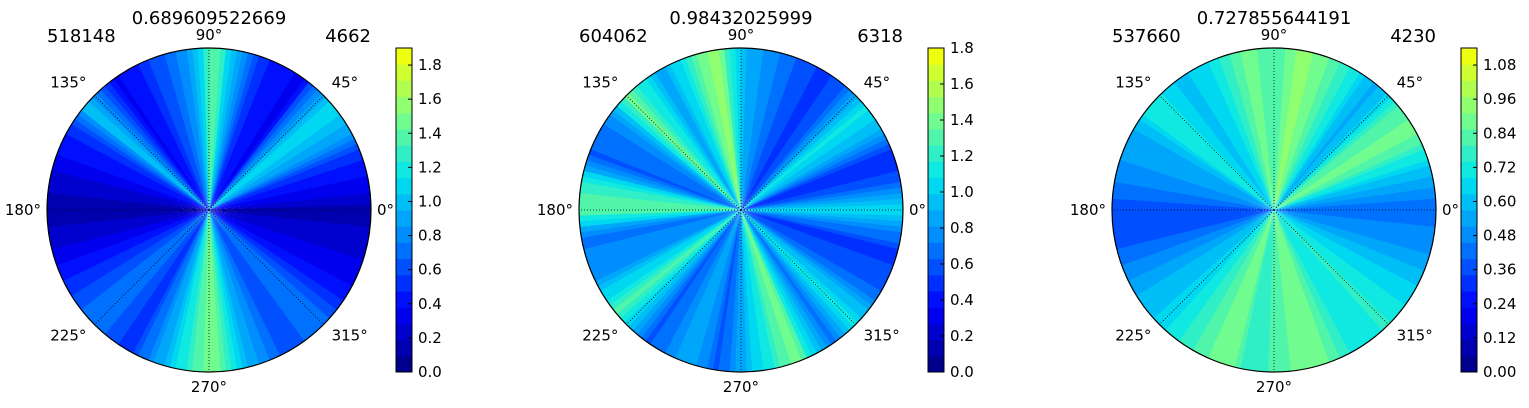  What do you see at coordinates (1499, 304) in the screenshot?
I see `colorbar-tick-label: 0.24` at bounding box center [1499, 304].